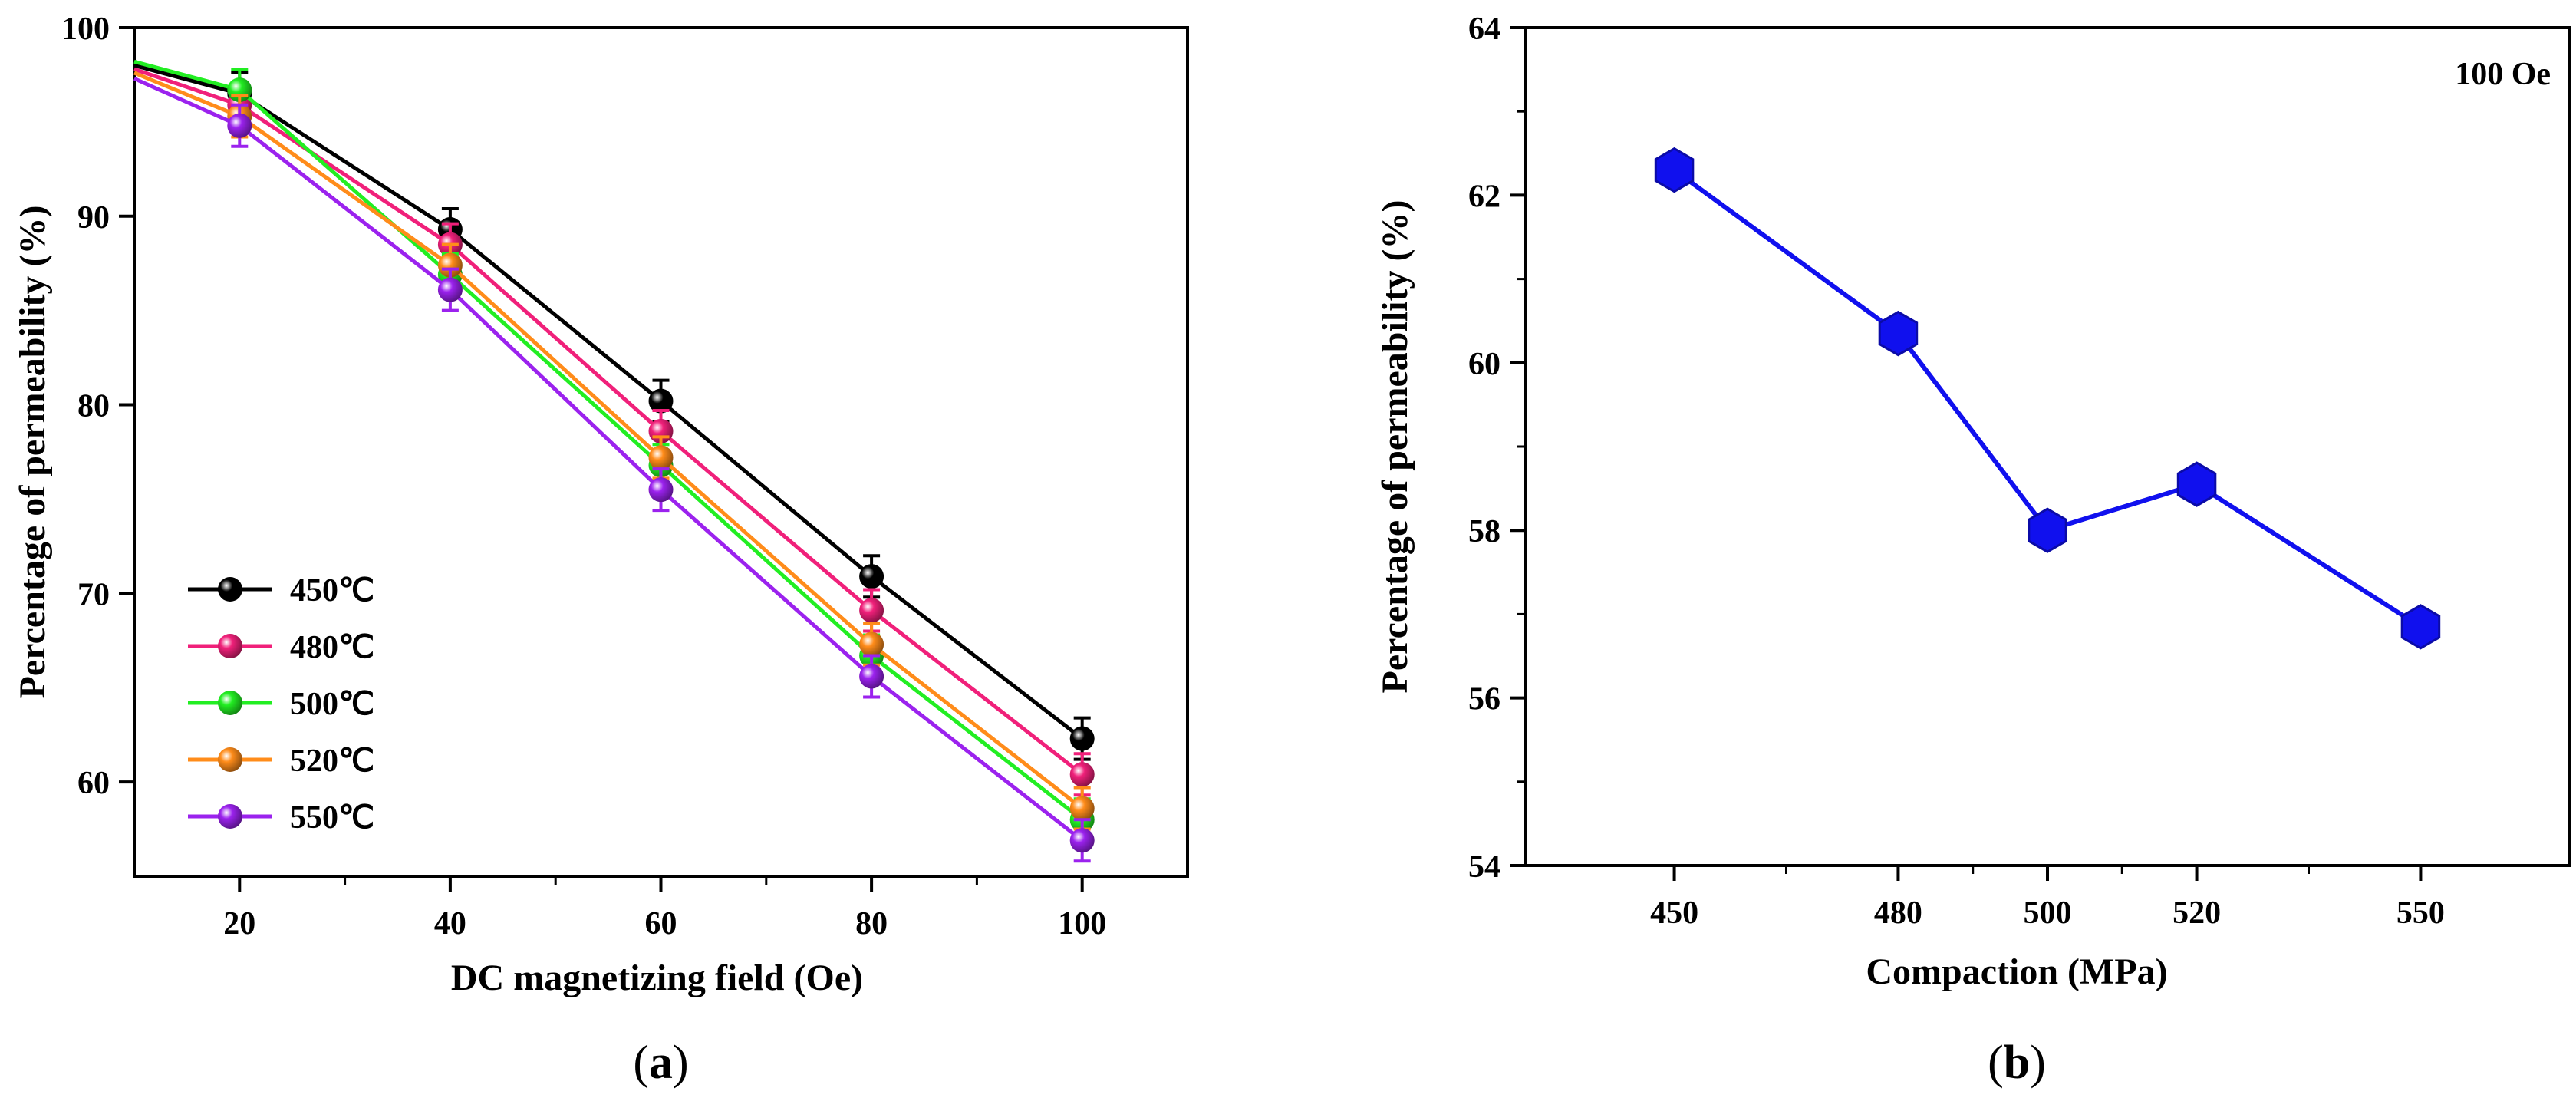  Describe the element at coordinates (1082, 923) in the screenshot. I see `chart-a-xtick-label: 100` at that location.